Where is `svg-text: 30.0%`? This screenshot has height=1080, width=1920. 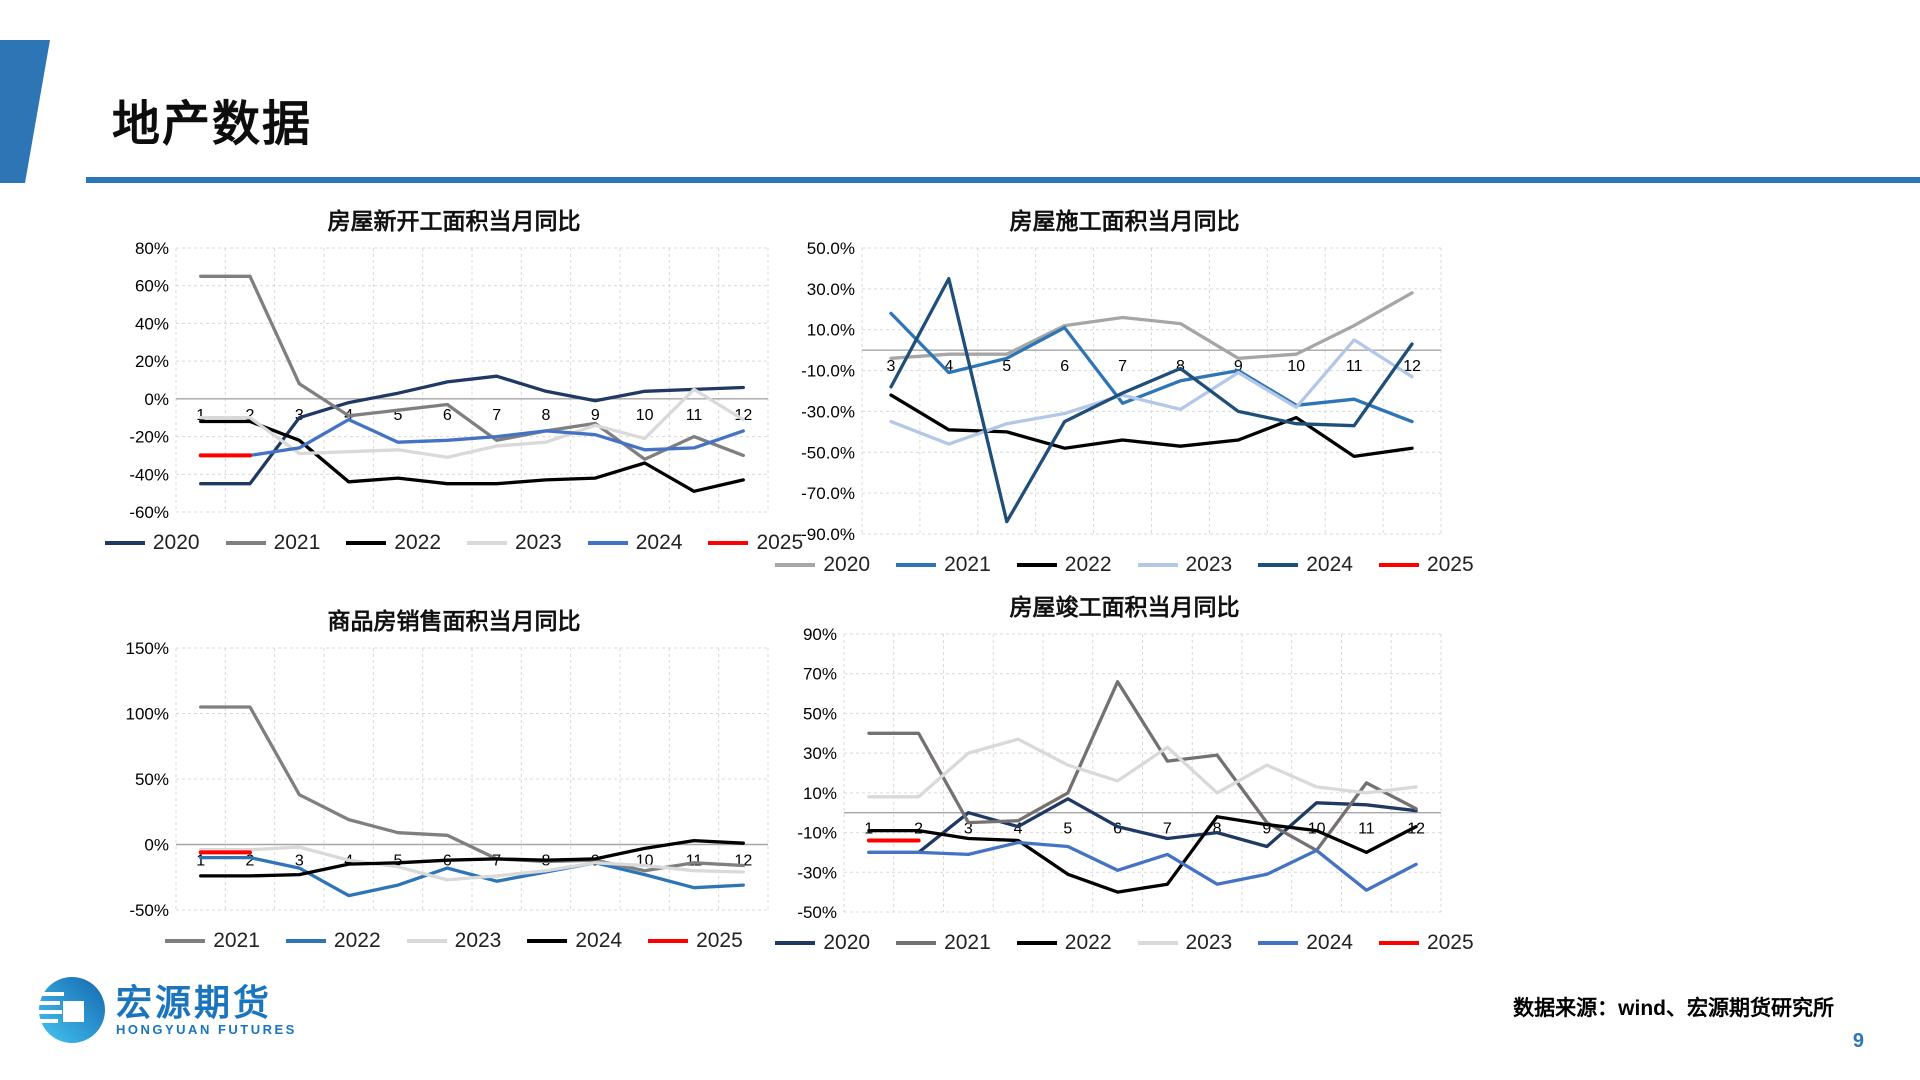 svg-text: 30.0% is located at coordinates (831, 289).